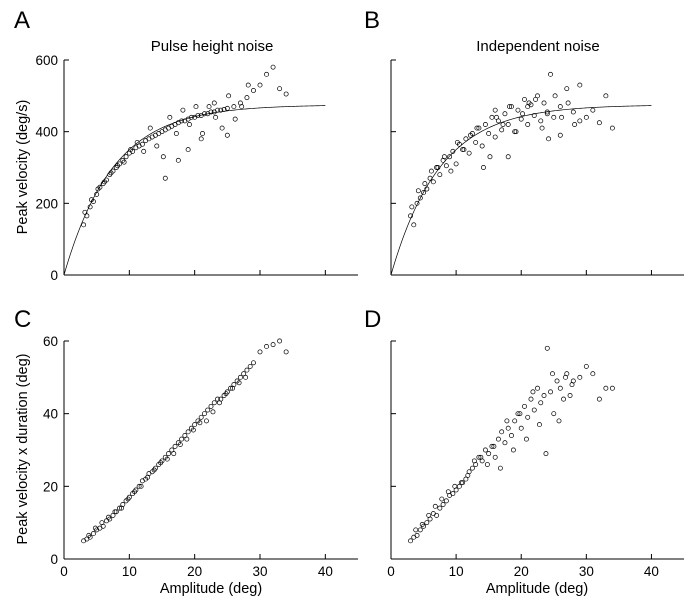 This screenshot has height=601, width=691. Describe the element at coordinates (521, 571) in the screenshot. I see `panel-d-x-tick-label: 20` at that location.